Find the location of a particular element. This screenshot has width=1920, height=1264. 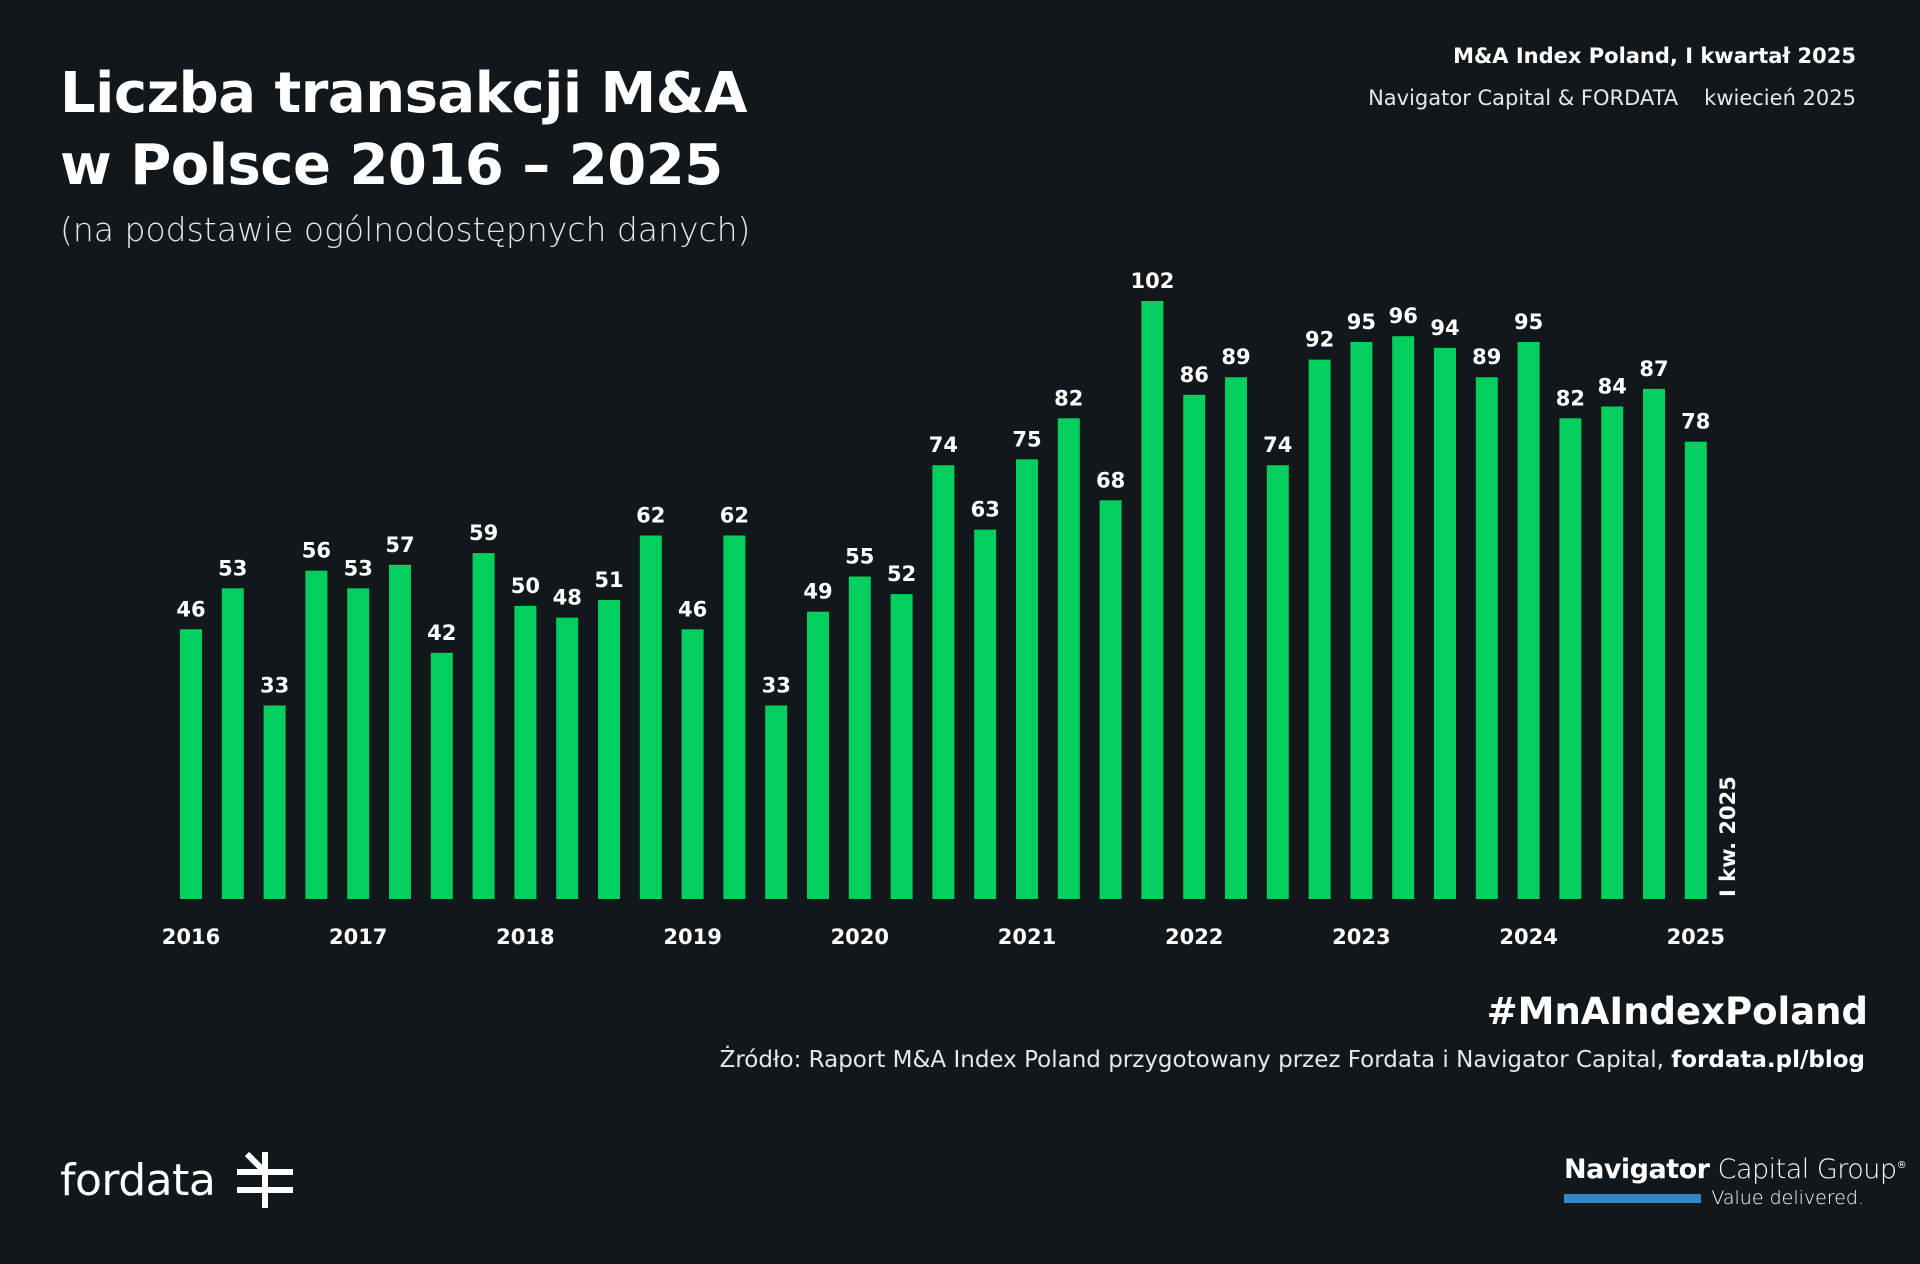

bar-2017-q1 is located at coordinates (358, 743).